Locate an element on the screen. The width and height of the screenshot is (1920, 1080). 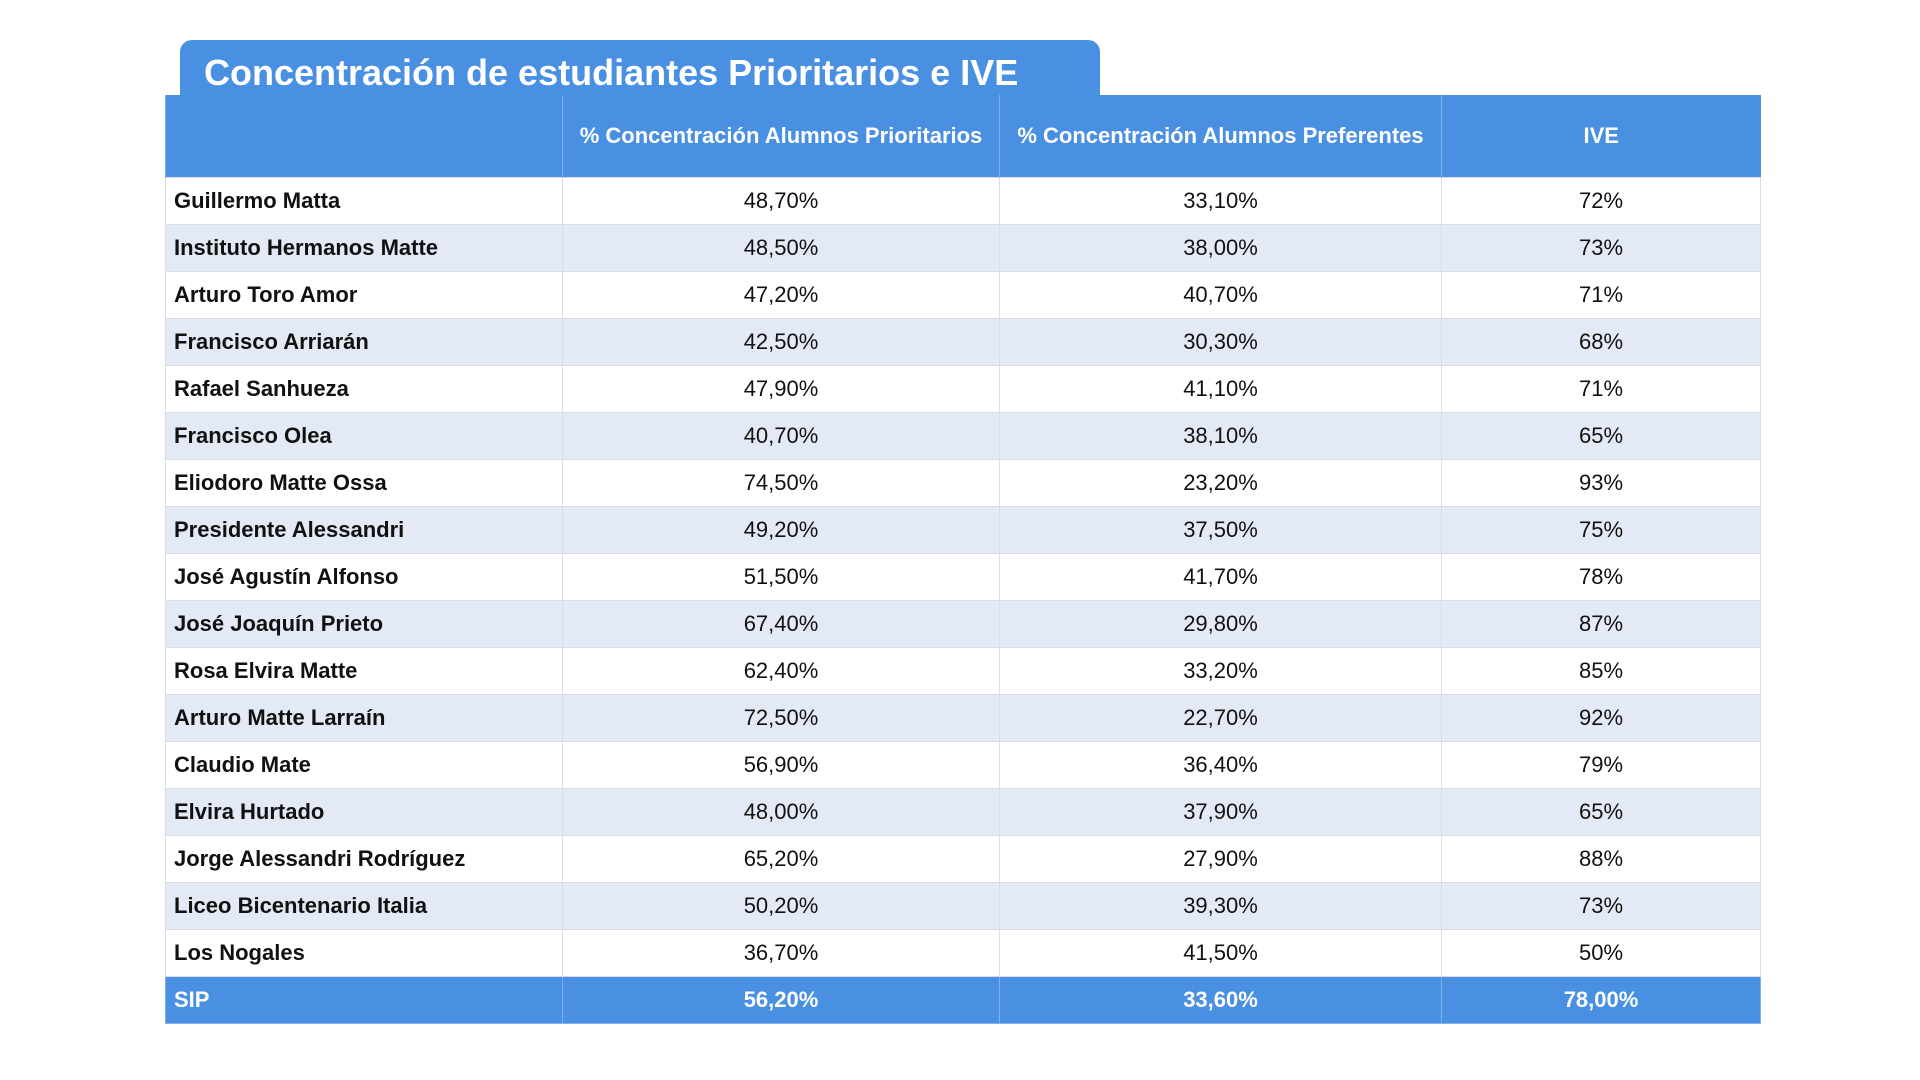
table-row: Arturo Toro Amor 47,20% 40,70% 71% is located at coordinates (963, 295).